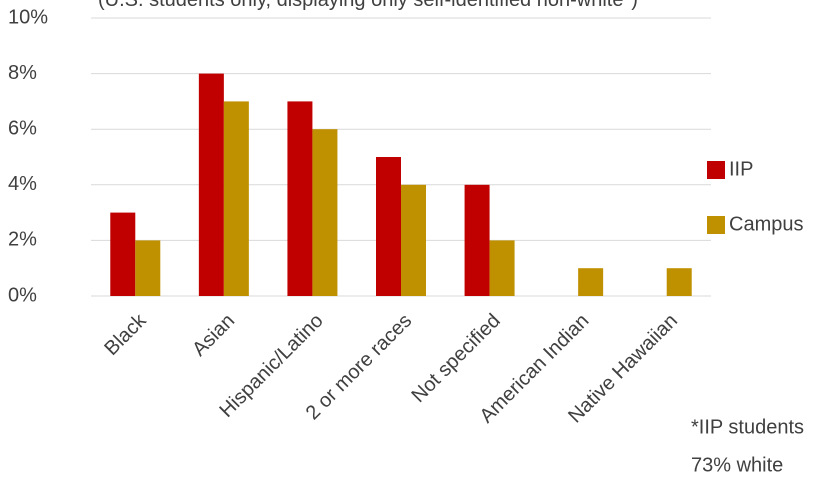 The width and height of the screenshot is (836, 485). What do you see at coordinates (22, 295) in the screenshot?
I see `y-tick-label: 0%` at bounding box center [22, 295].